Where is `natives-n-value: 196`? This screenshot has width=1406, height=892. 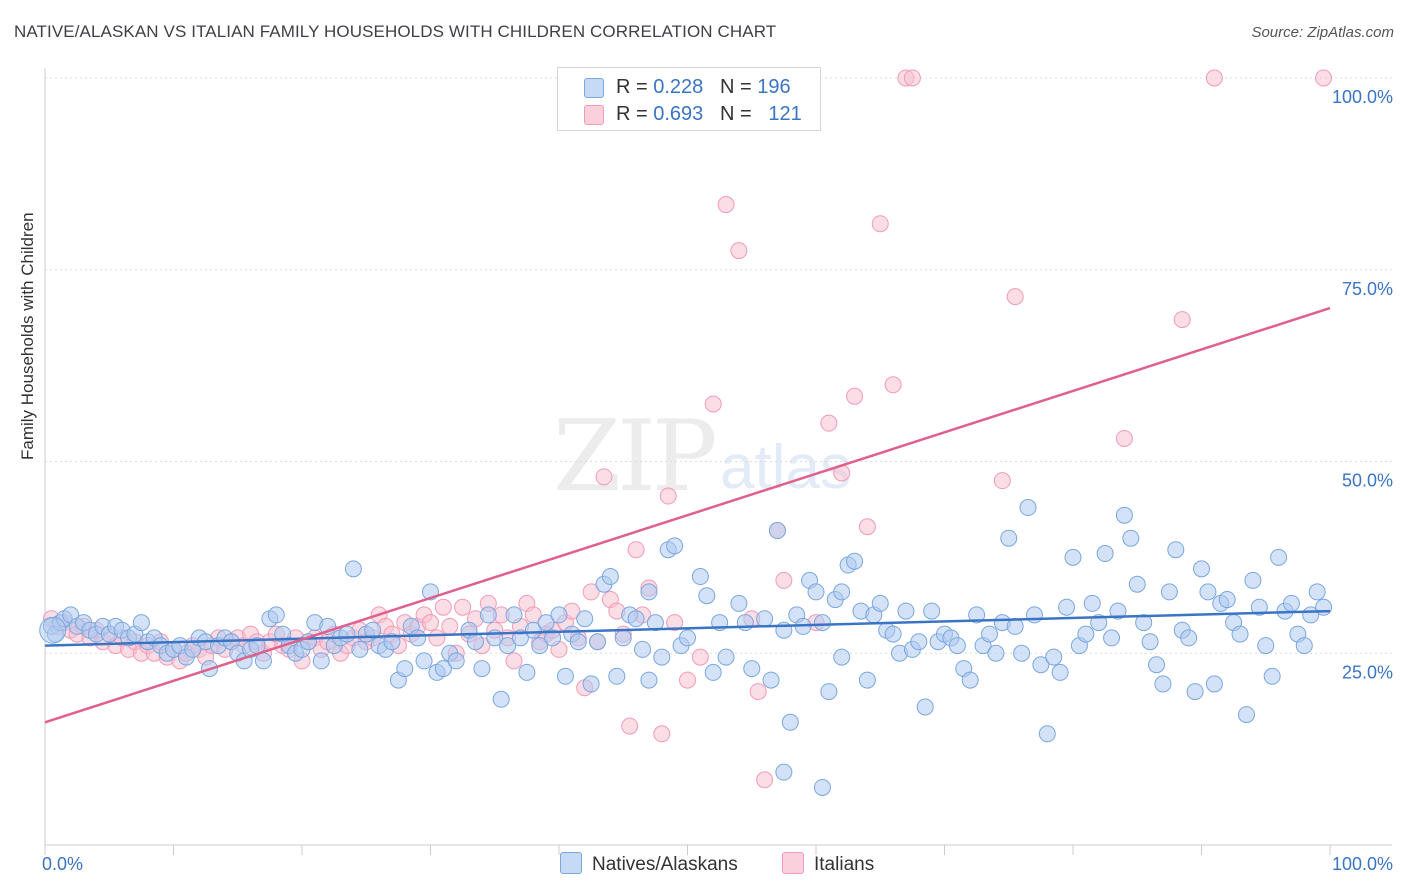 natives-n-value: 196 is located at coordinates (774, 87).